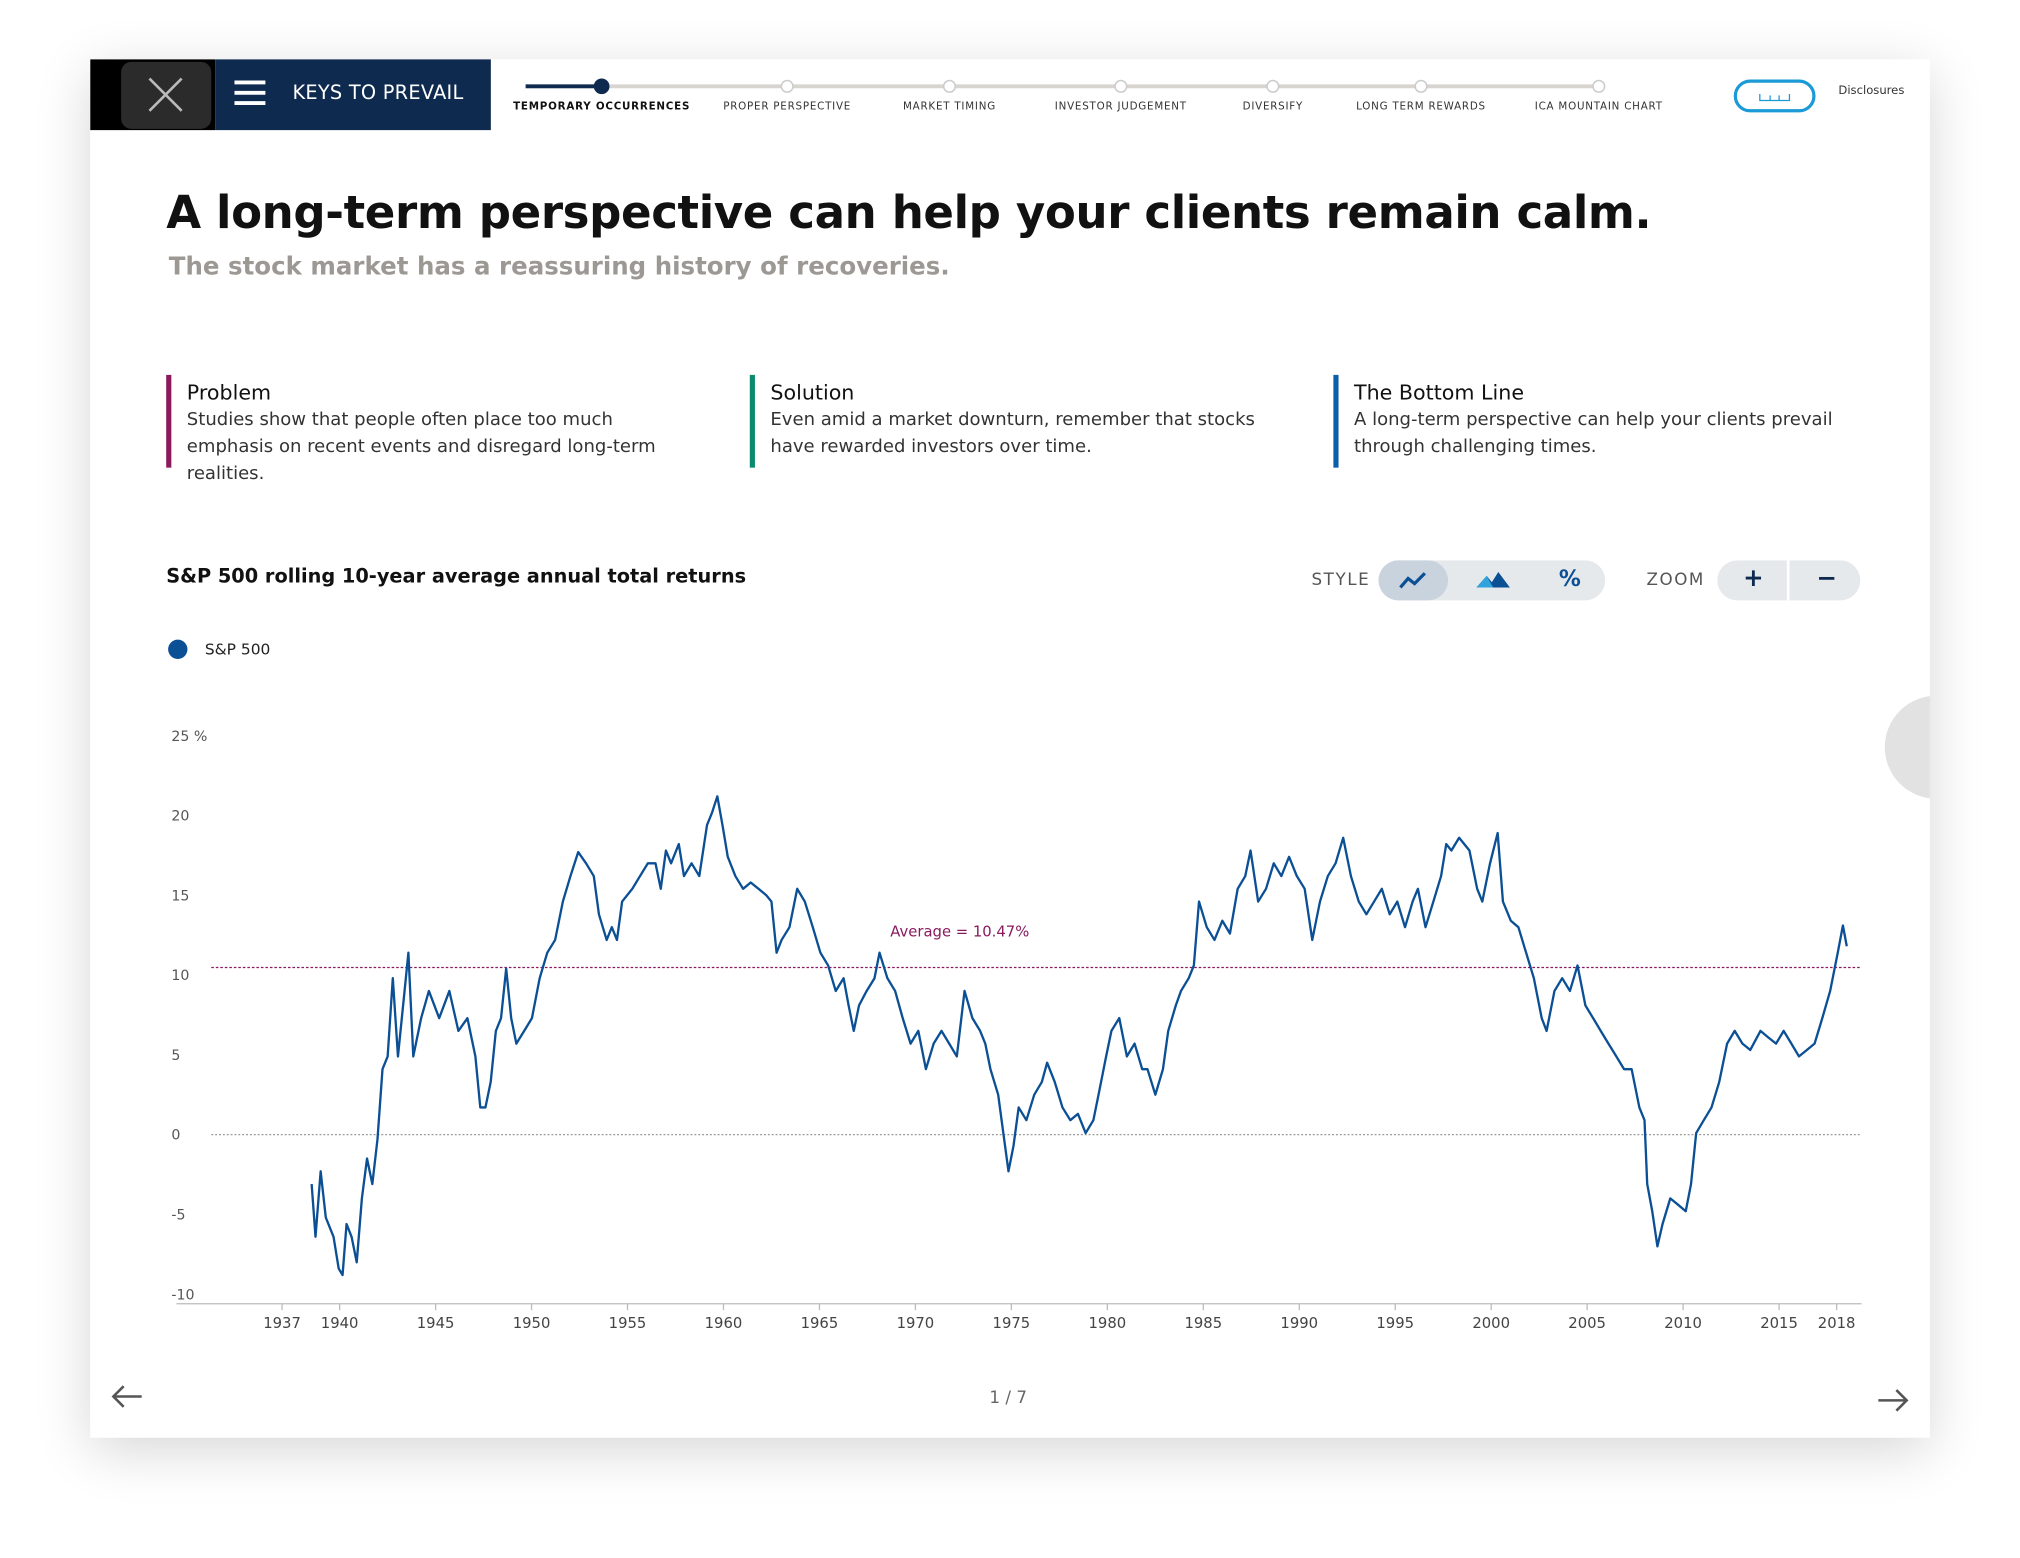 The width and height of the screenshot is (2020, 1558). I want to click on step-label: ICA MOUNTAIN CHART, so click(1598, 106).